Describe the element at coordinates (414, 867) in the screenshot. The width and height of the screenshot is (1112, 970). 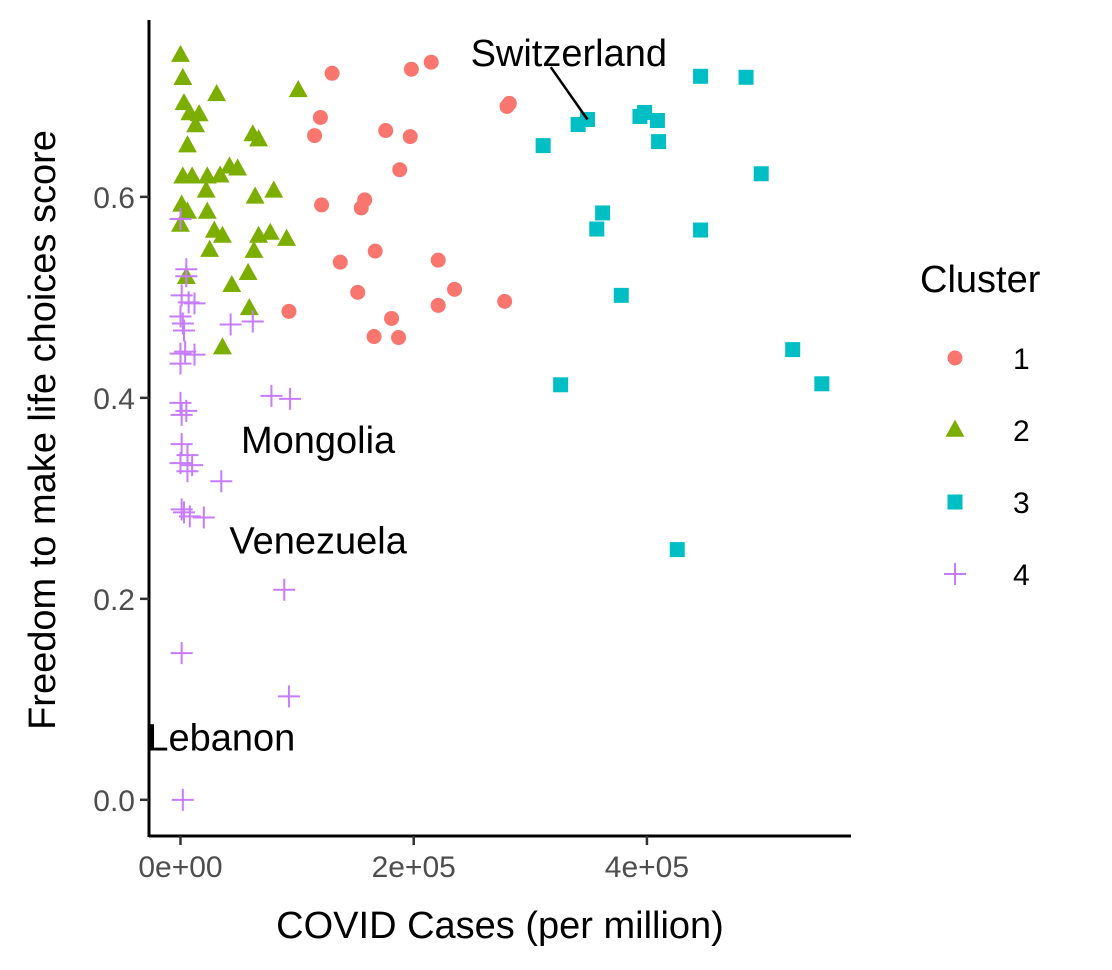
I see `x-tick-label: 2e+05` at that location.